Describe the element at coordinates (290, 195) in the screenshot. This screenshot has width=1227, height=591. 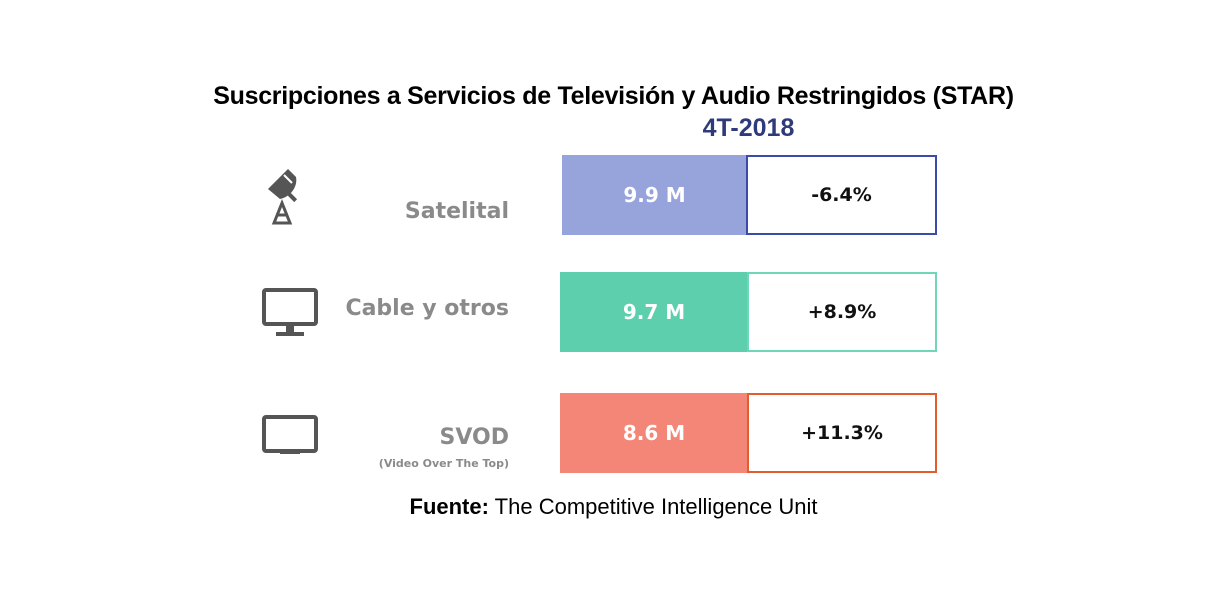
I see `satellite-dish-icon` at that location.